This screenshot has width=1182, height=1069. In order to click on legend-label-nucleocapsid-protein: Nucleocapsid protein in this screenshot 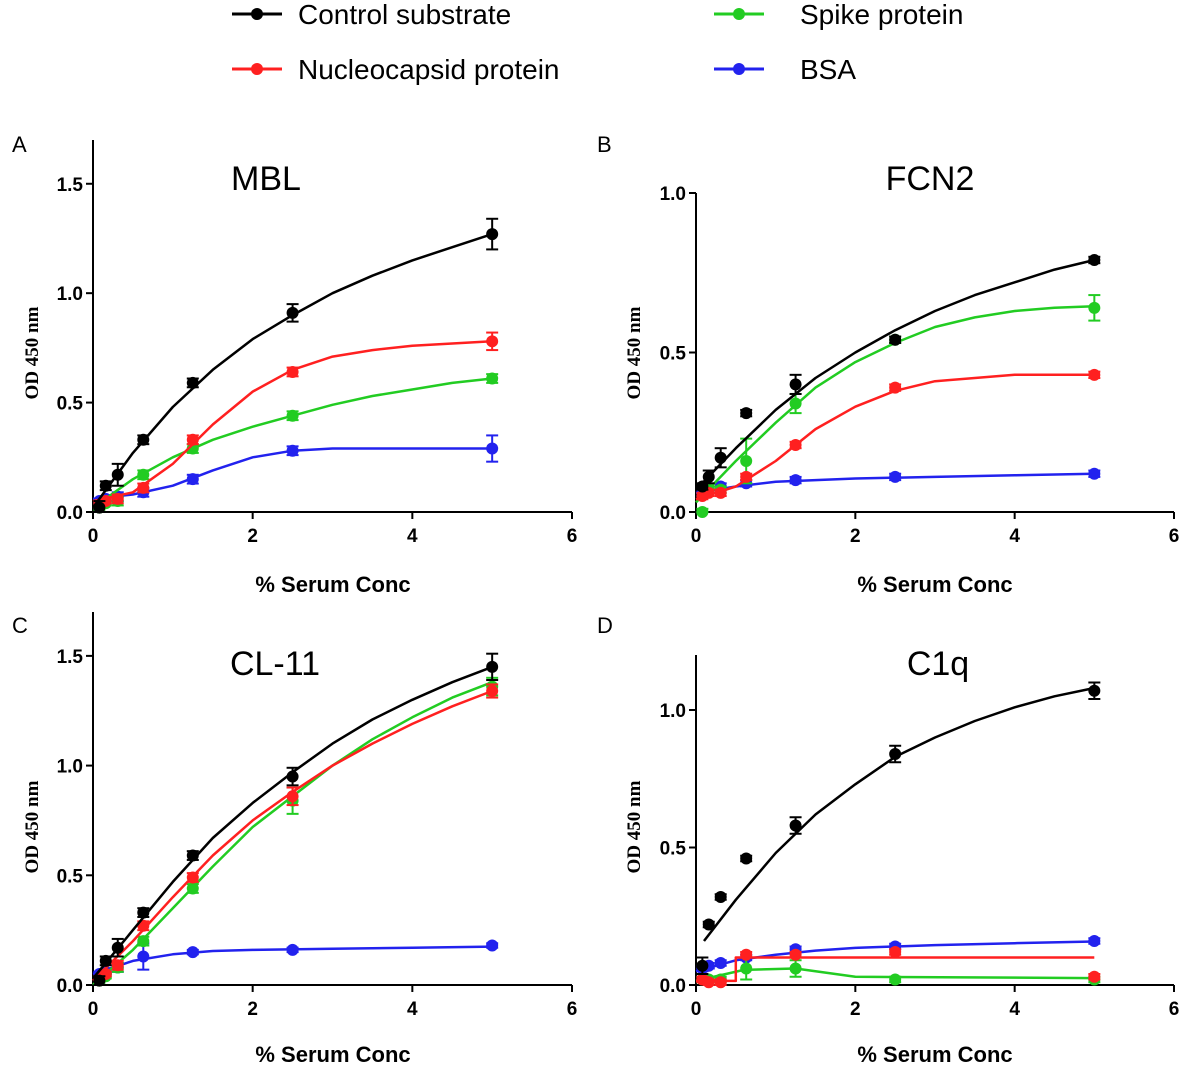, I will do `click(429, 69)`.